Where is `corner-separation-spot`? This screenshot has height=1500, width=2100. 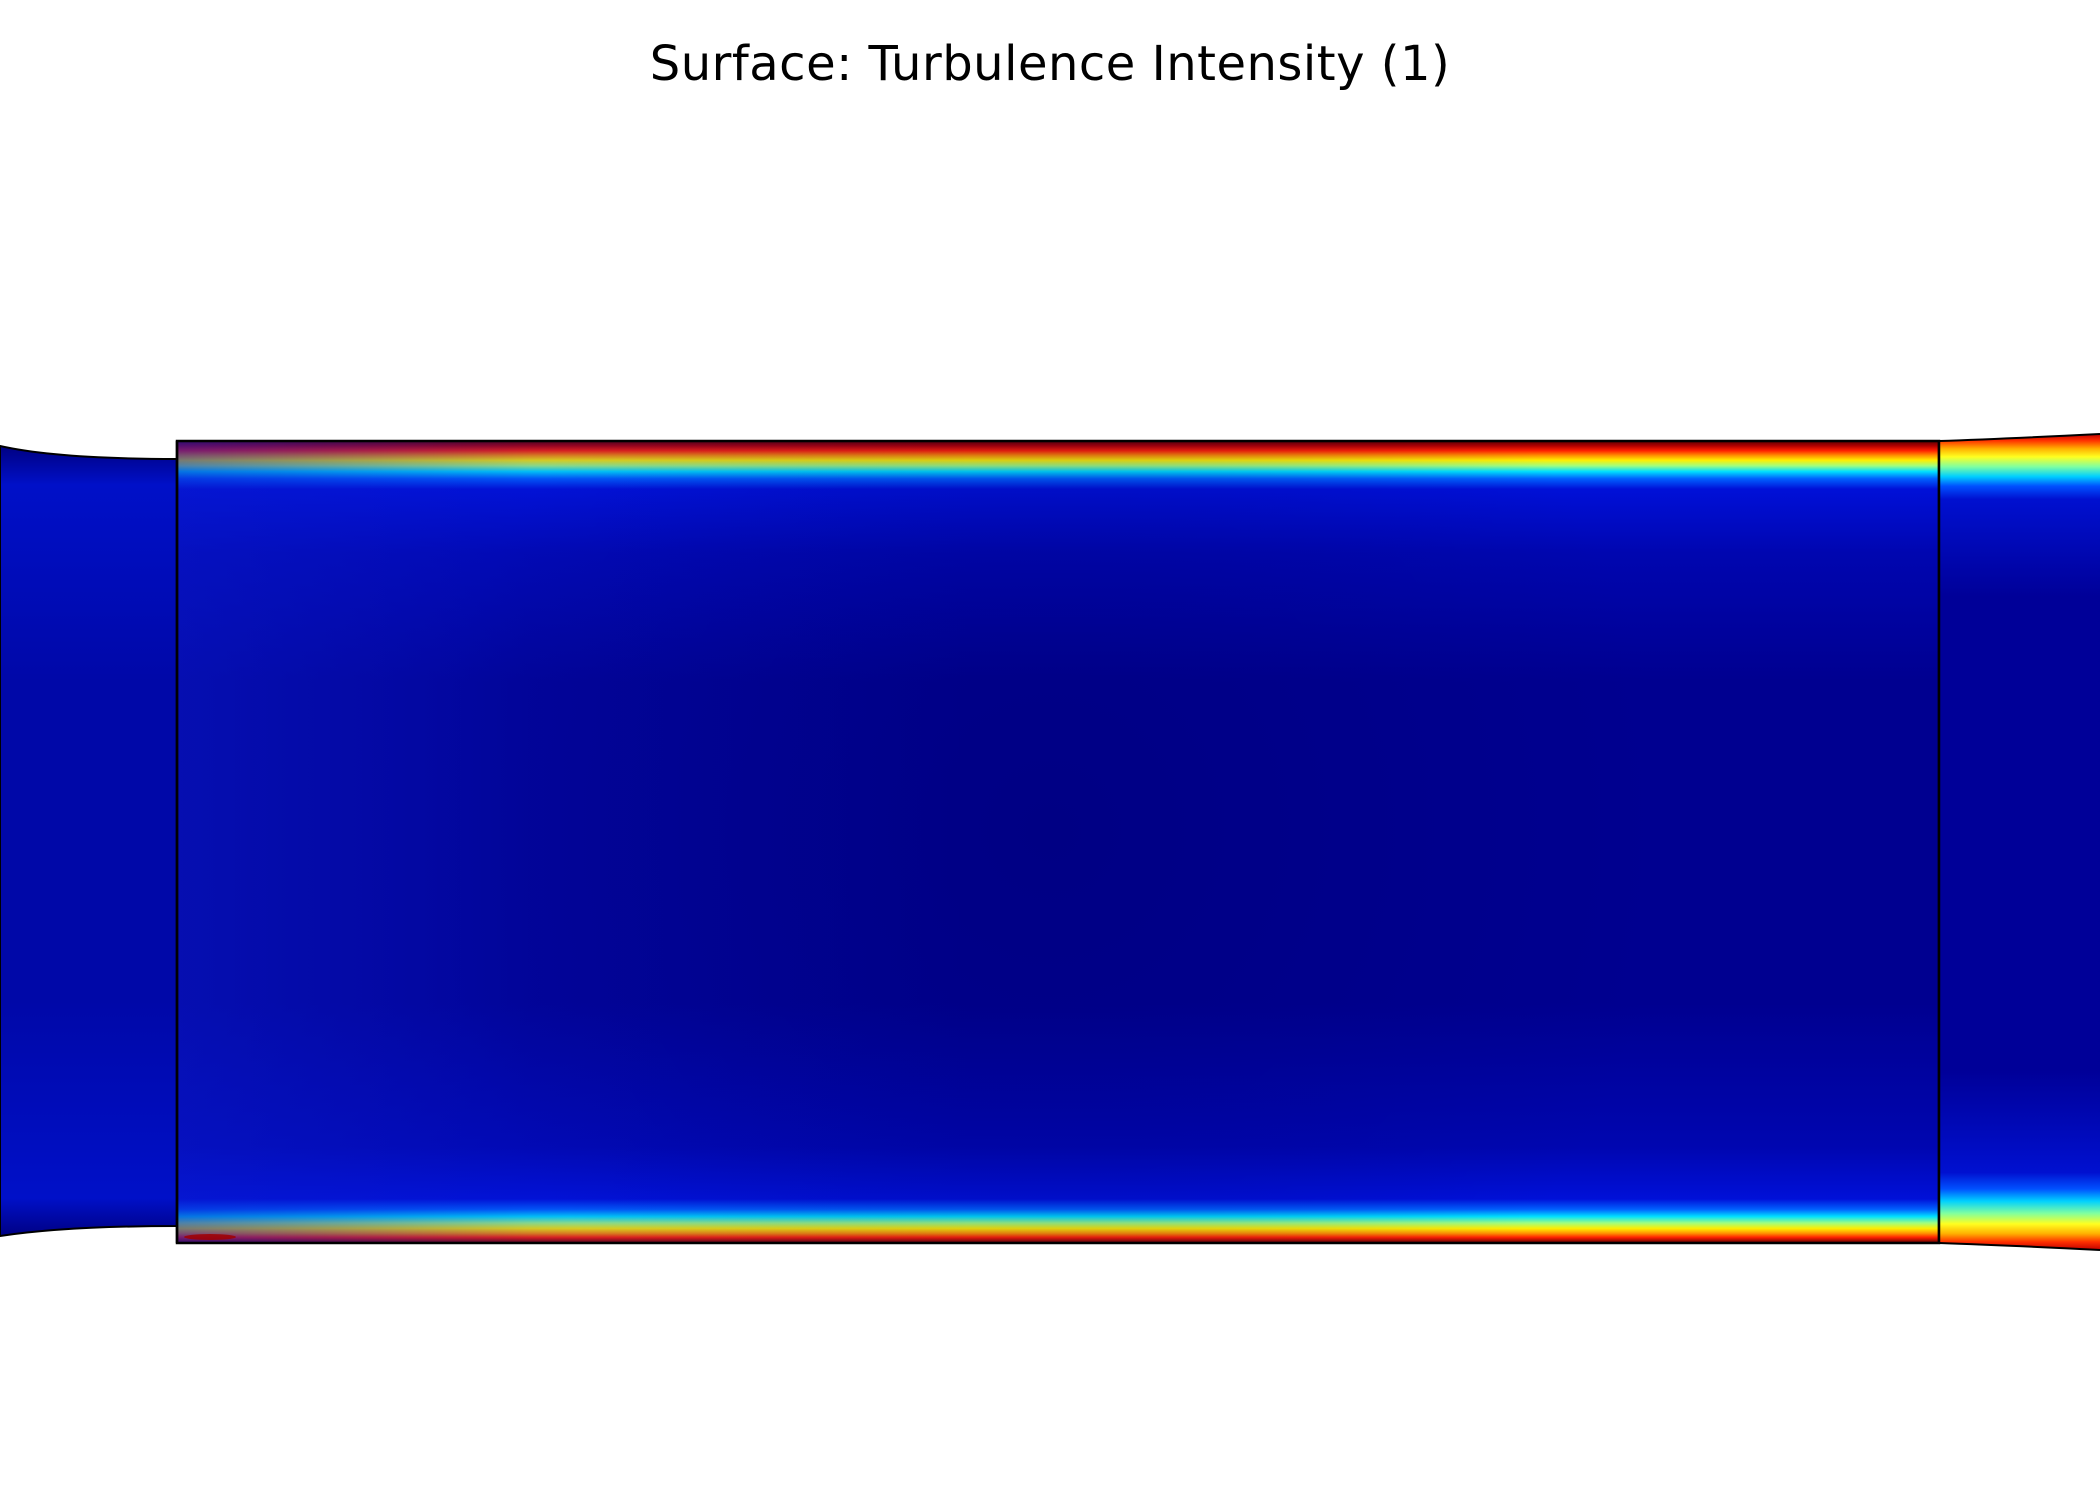 corner-separation-spot is located at coordinates (210, 1237).